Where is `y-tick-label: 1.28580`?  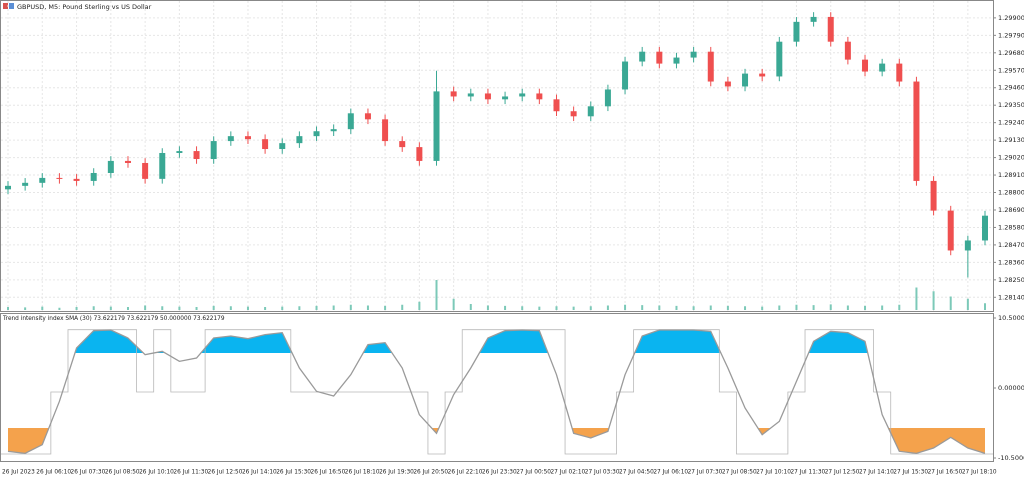 y-tick-label: 1.28580 is located at coordinates (1011, 227).